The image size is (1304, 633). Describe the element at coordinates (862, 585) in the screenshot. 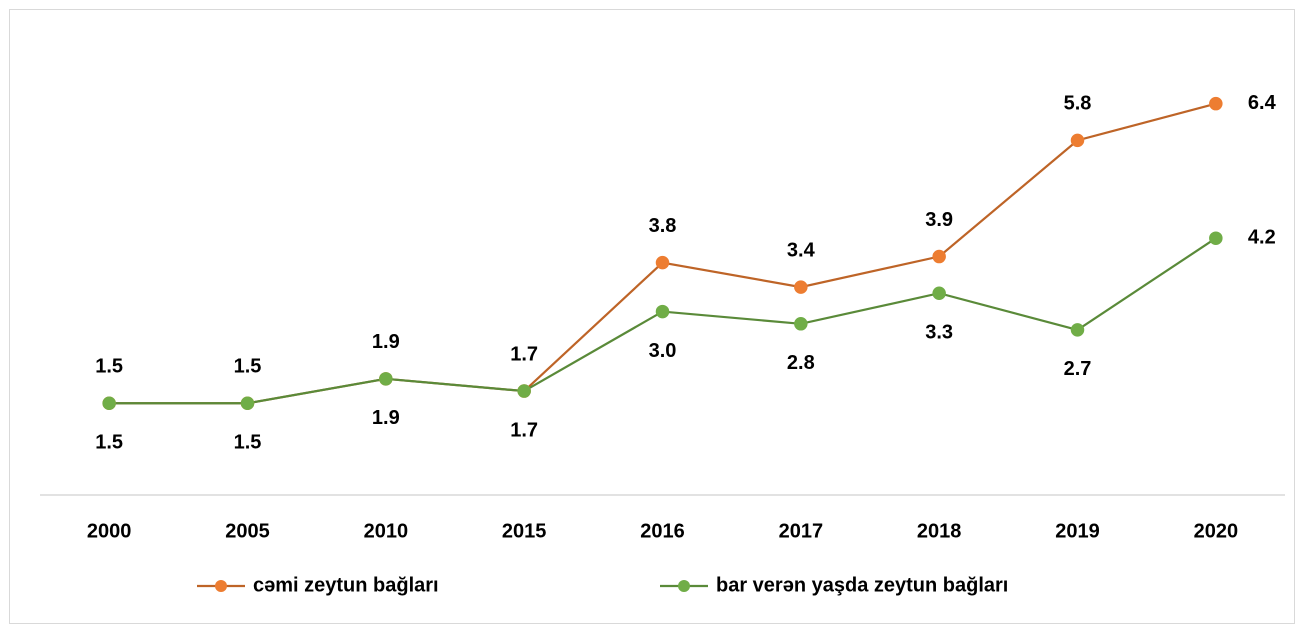

I see `legend-label: bar verən yaşda zeytun bağları` at that location.